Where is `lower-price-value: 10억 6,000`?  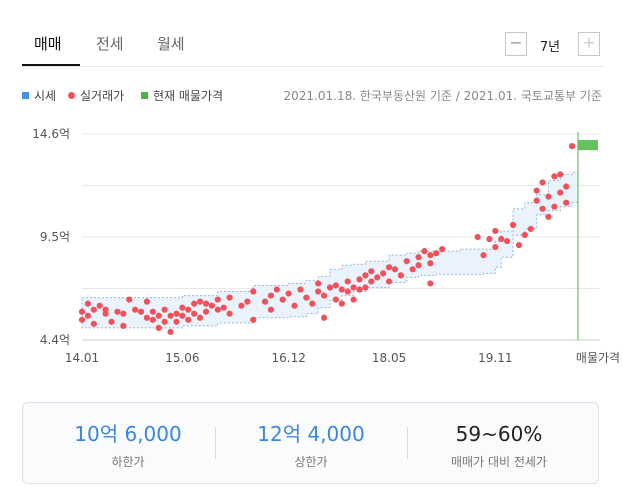
lower-price-value: 10억 6,000 is located at coordinates (128, 434).